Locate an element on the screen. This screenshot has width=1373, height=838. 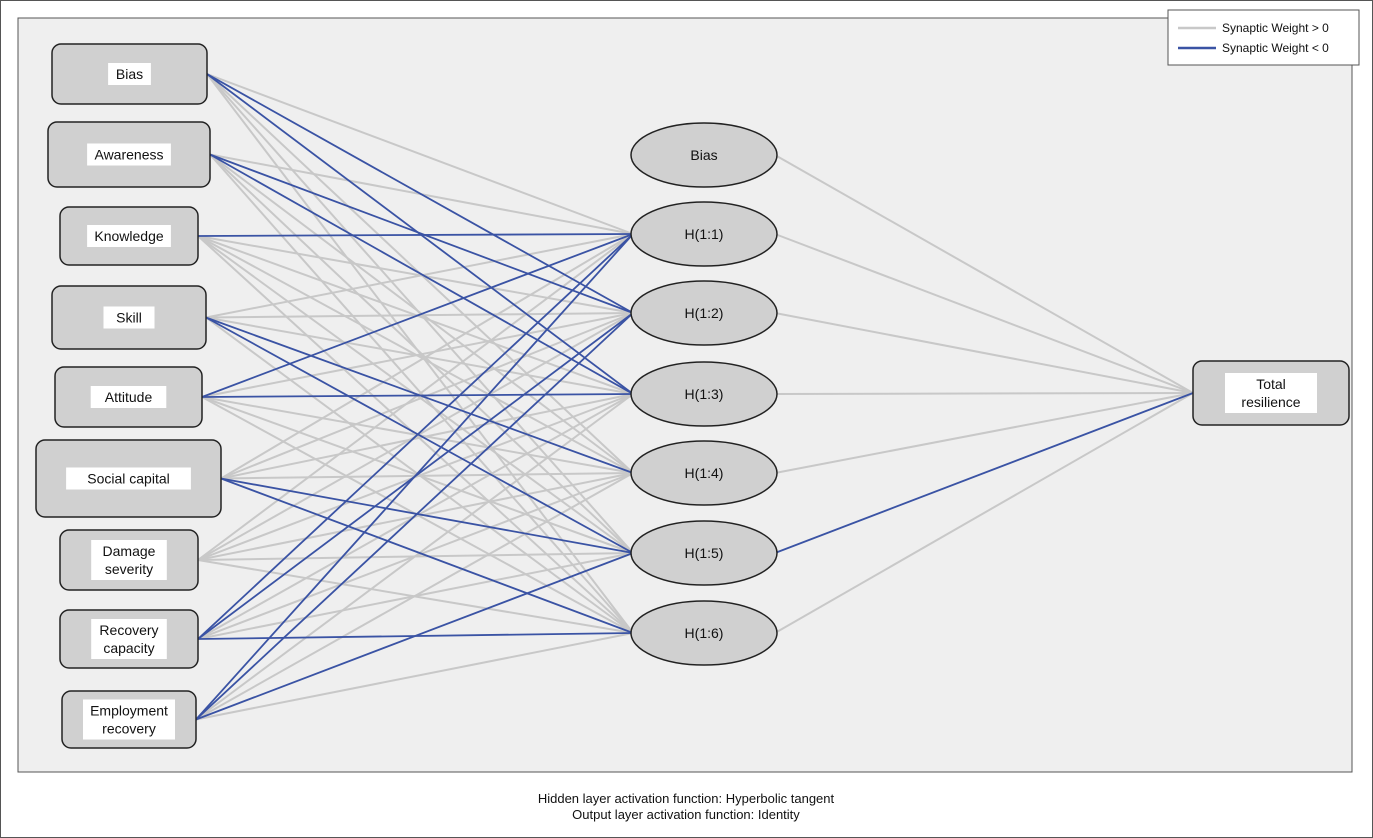
edge-h4-to-output is located at coordinates (984, 433).